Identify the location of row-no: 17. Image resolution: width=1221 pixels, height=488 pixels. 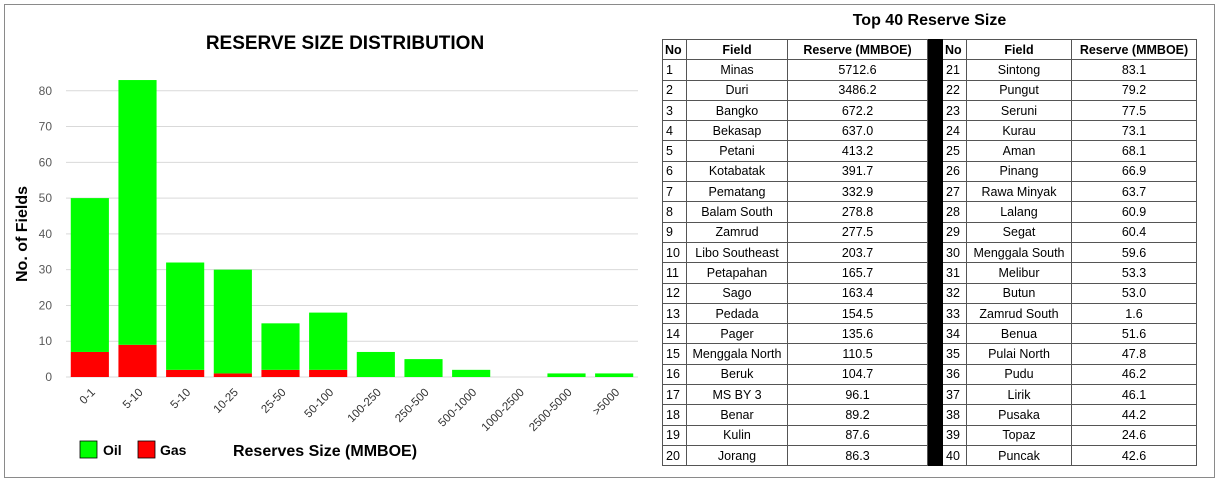
(674, 395).